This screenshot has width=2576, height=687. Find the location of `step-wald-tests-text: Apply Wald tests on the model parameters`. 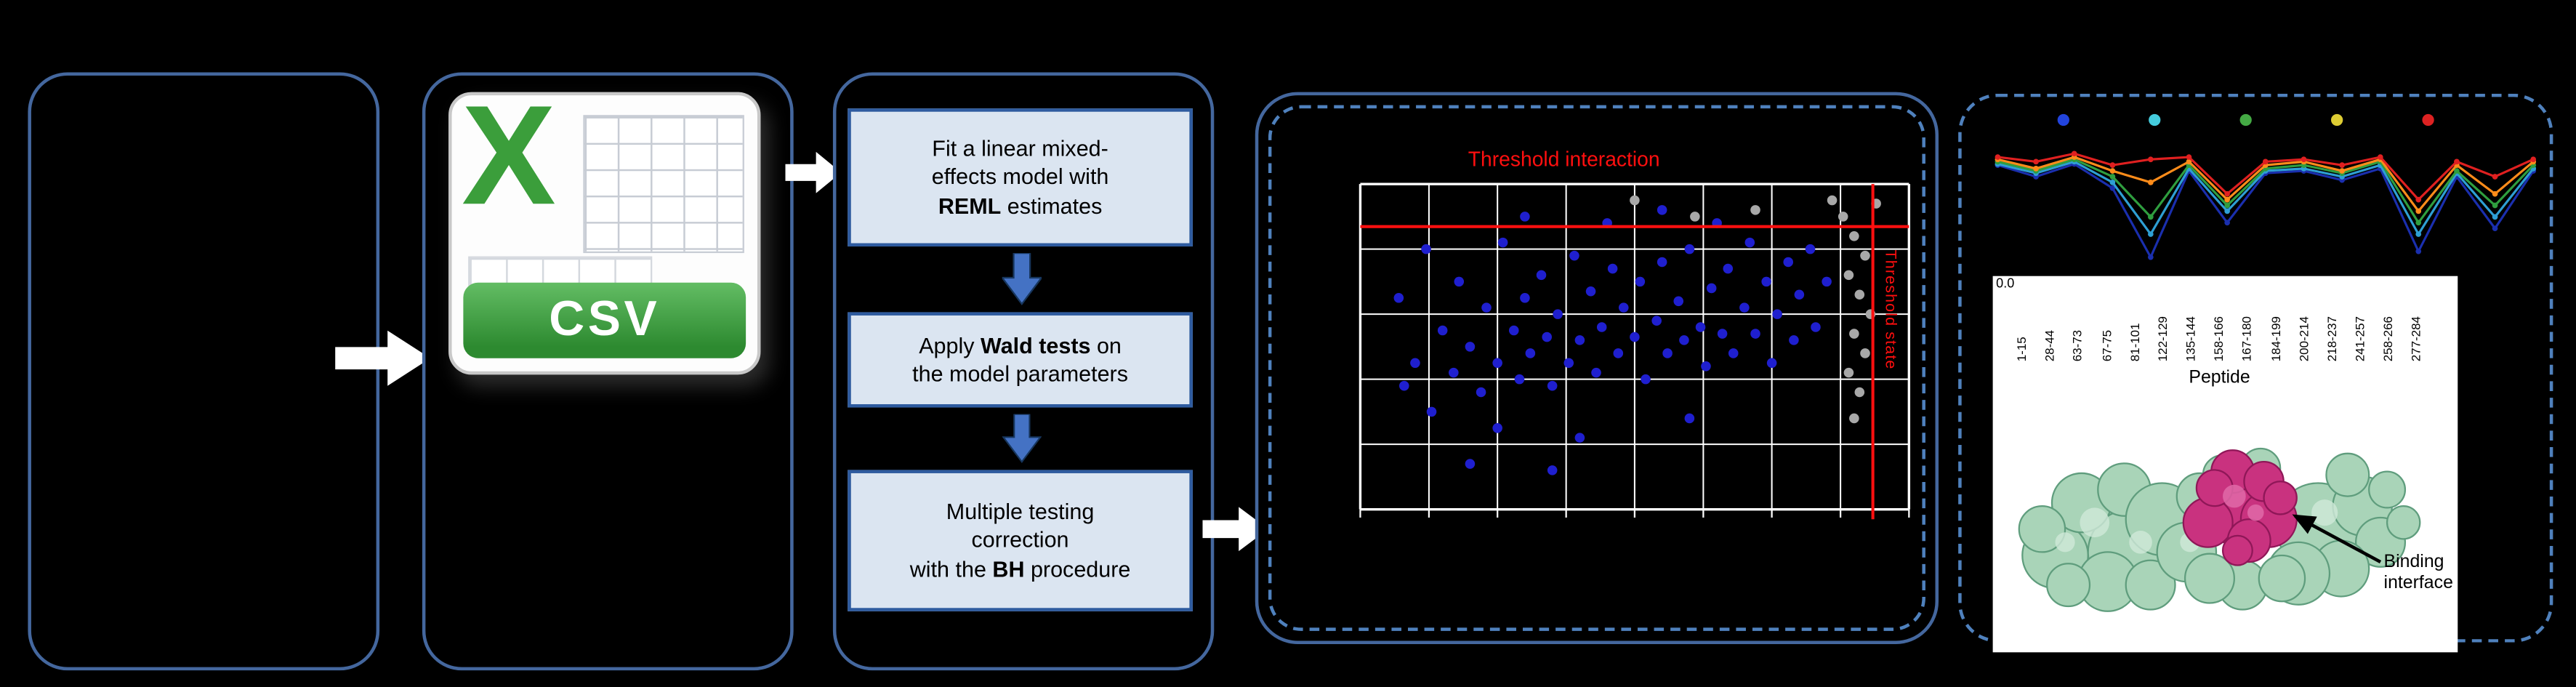

step-wald-tests-text: Apply Wald tests on the model parameters is located at coordinates (1020, 360).